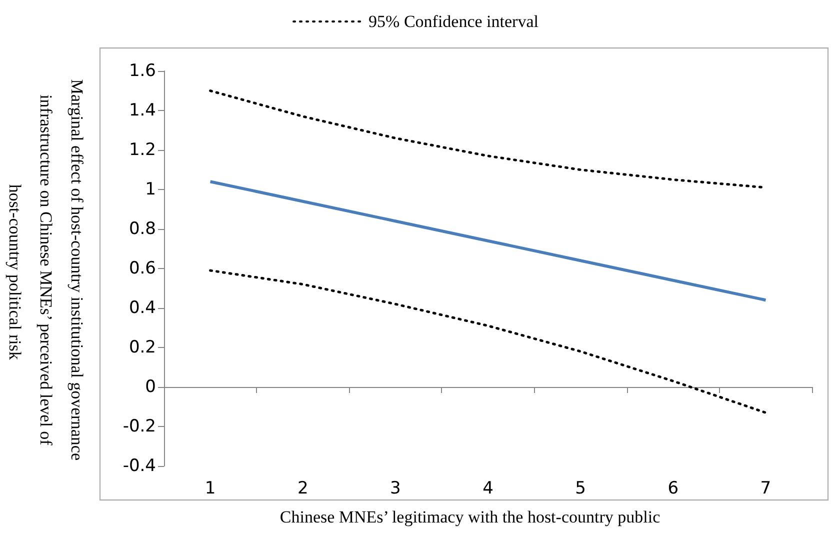 The height and width of the screenshot is (541, 831). Describe the element at coordinates (142, 229) in the screenshot. I see `y-tick-label: 0.8` at that location.